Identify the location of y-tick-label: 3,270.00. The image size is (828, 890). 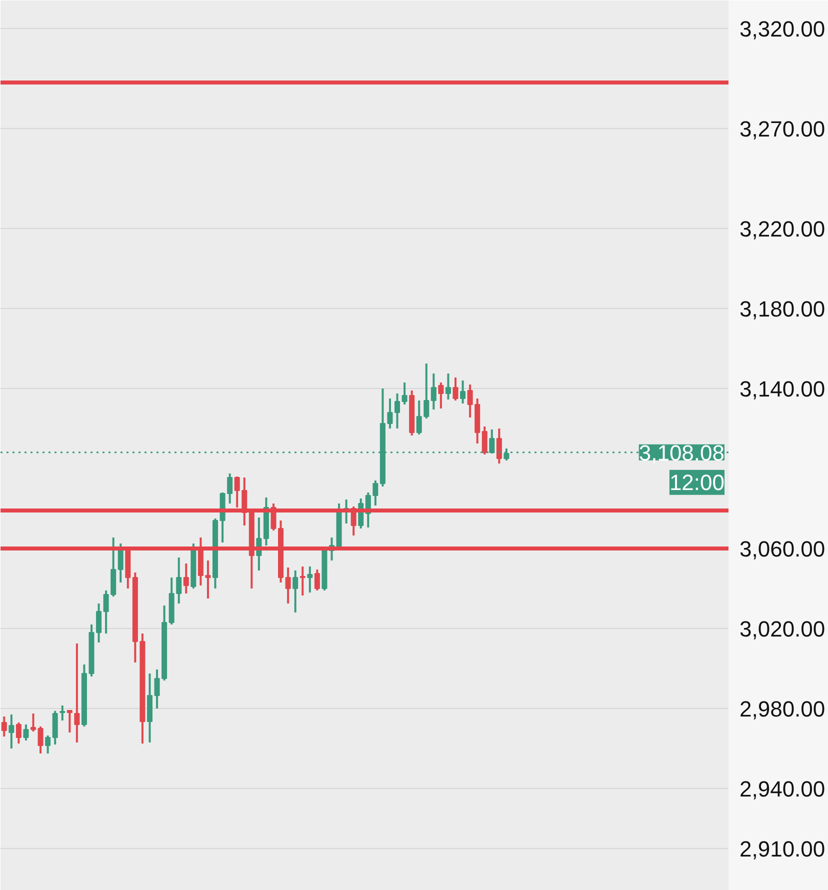
(783, 129).